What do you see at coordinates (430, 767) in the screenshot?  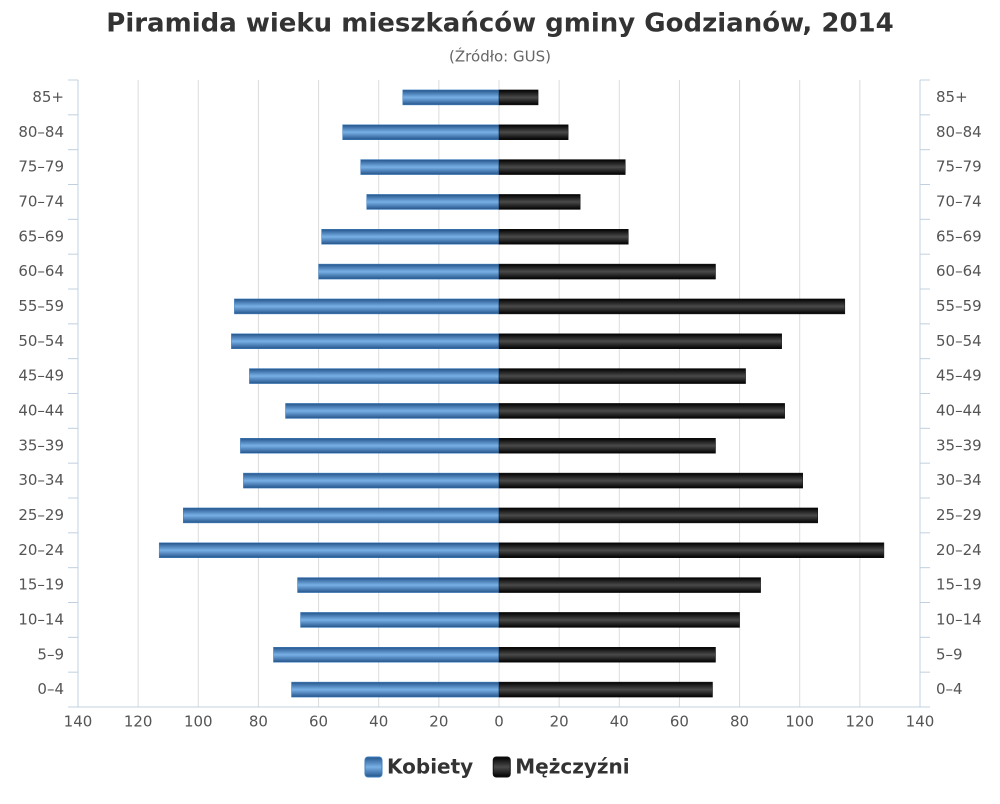 I see `legend-label: Kobiety` at bounding box center [430, 767].